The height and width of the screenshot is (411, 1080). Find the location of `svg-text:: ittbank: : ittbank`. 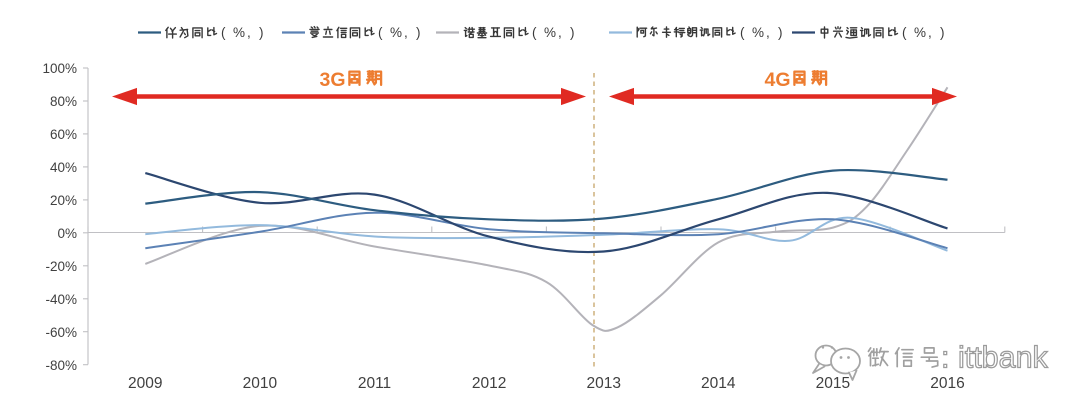

svg-text:: ittbank: : ittbank is located at coordinates (995, 358).